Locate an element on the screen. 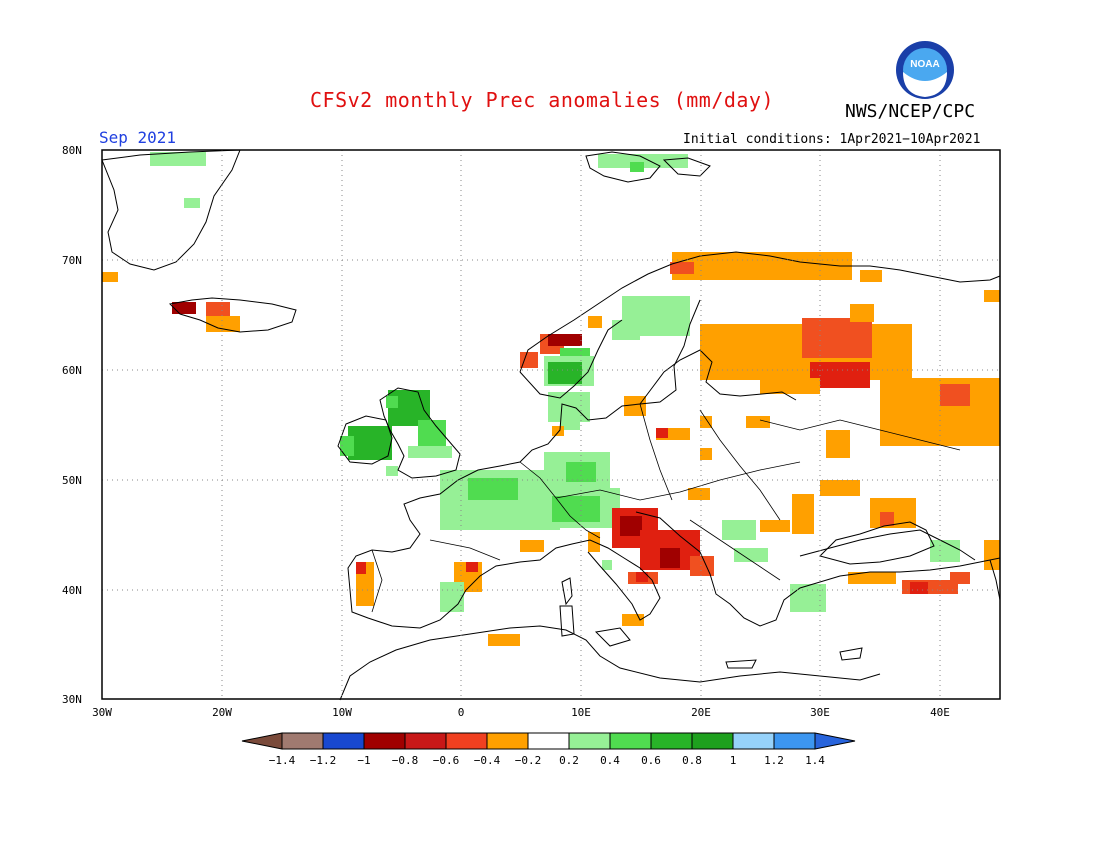 The image size is (1100, 850). lon-label: 40E is located at coordinates (940, 712).